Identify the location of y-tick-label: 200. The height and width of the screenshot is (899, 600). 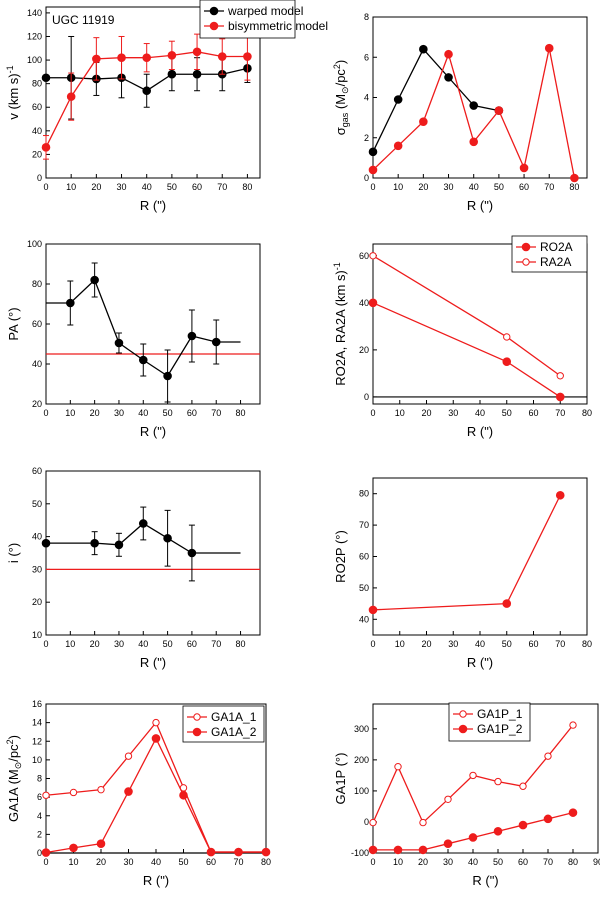
(361, 760).